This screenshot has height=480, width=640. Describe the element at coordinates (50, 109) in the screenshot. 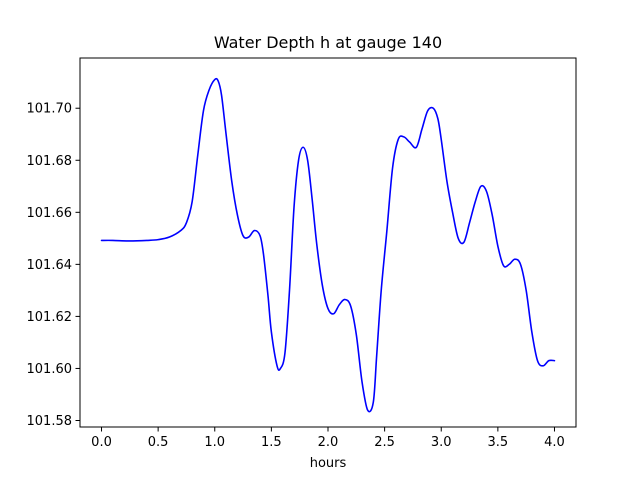

I see `y-tick-label: 101.70` at that location.